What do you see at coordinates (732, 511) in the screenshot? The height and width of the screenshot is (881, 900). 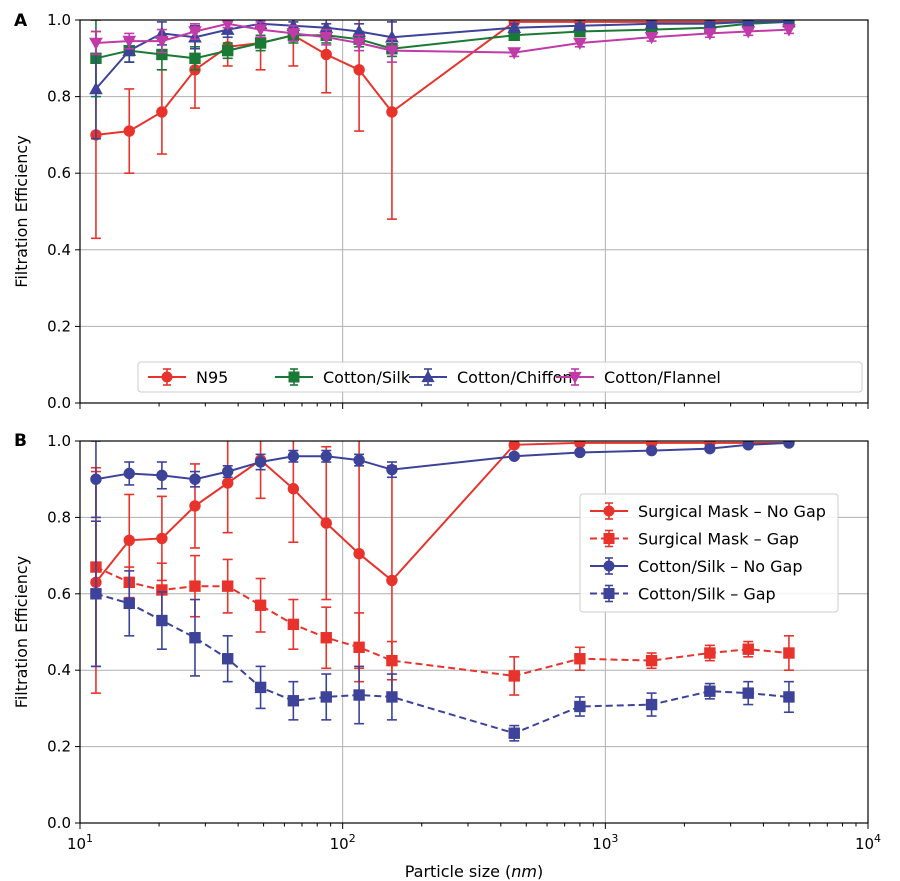 I see `legend-label: Surgical Mask – No Gap` at bounding box center [732, 511].